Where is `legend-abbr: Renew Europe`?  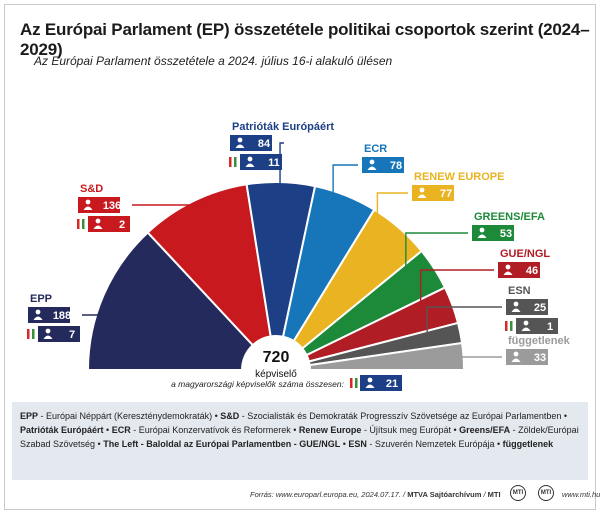
legend-abbr: Renew Europe is located at coordinates (330, 430).